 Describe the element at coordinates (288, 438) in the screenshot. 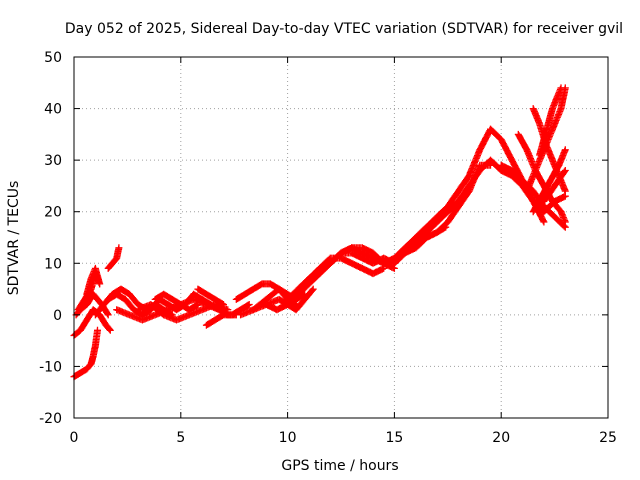

I see `x-tick-label: 10` at that location.